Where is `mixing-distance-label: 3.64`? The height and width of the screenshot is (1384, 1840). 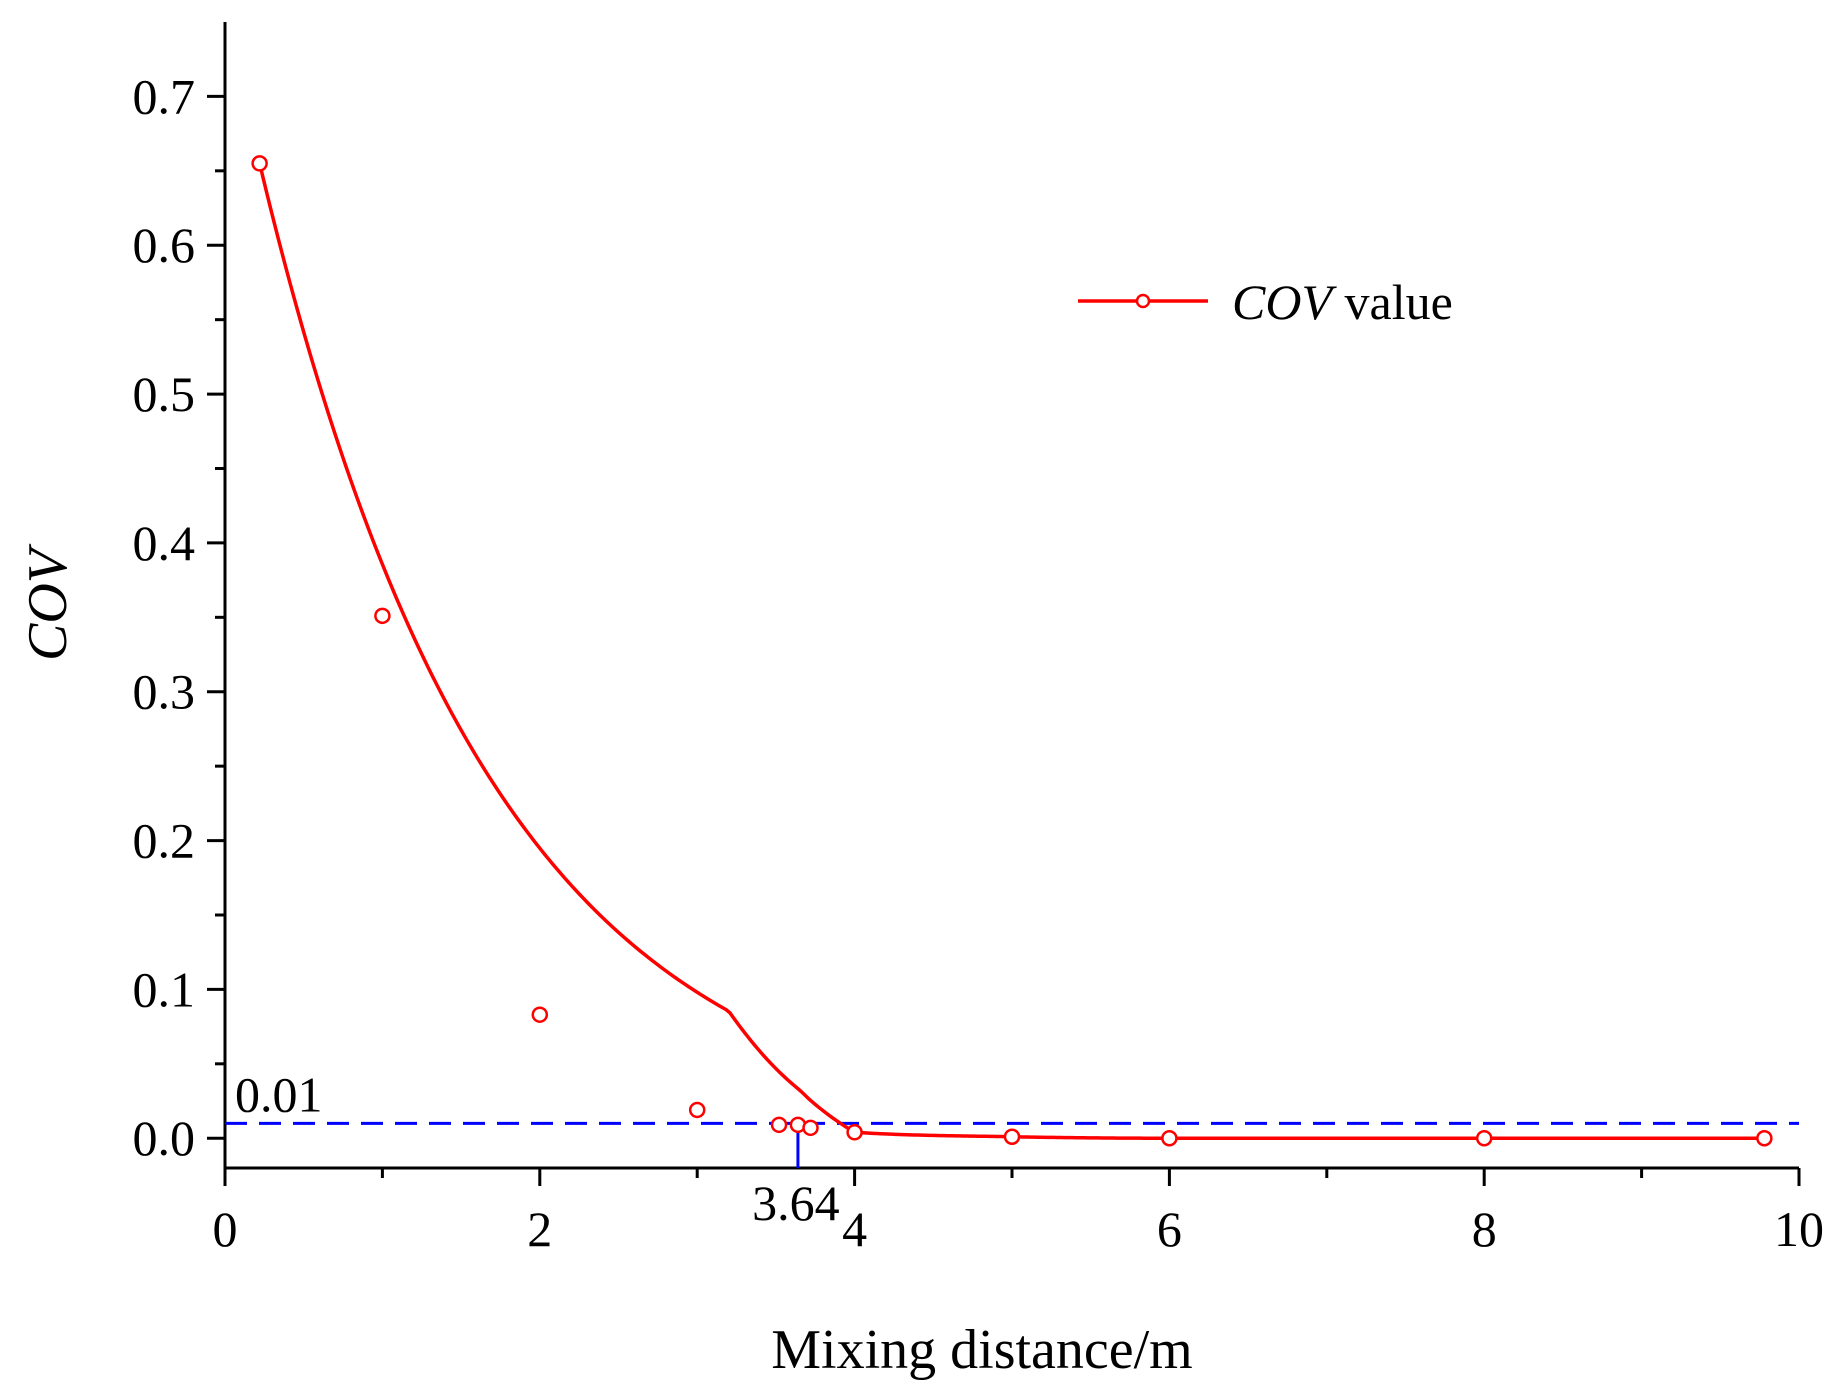
mixing-distance-label: 3.64 is located at coordinates (796, 1203).